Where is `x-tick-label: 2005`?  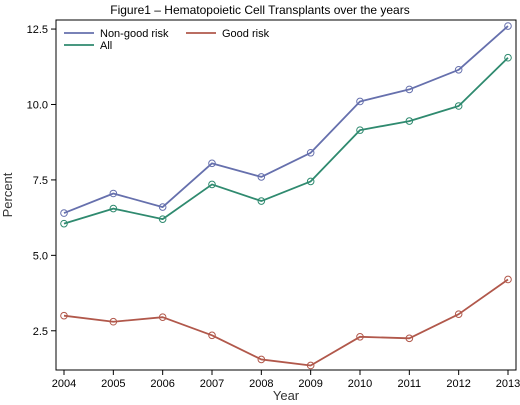 x-tick-label: 2005 is located at coordinates (113, 384).